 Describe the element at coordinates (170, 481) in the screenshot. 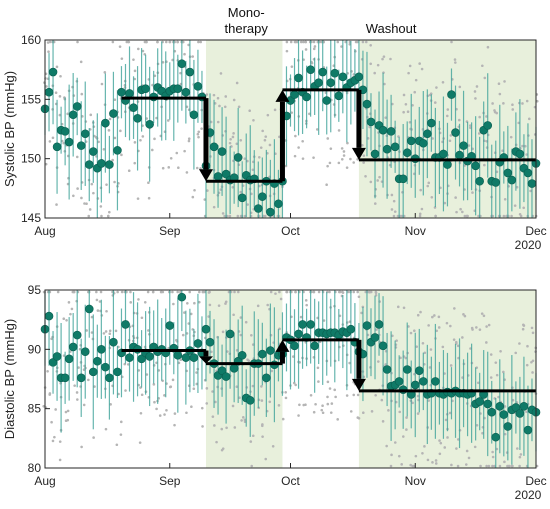

I see `x-tick-label: Sep` at that location.